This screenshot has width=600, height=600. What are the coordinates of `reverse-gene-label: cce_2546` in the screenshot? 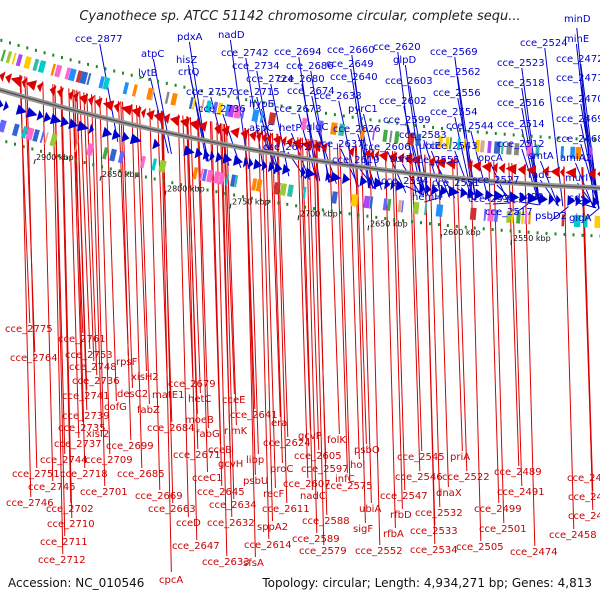 It's located at (419, 477).